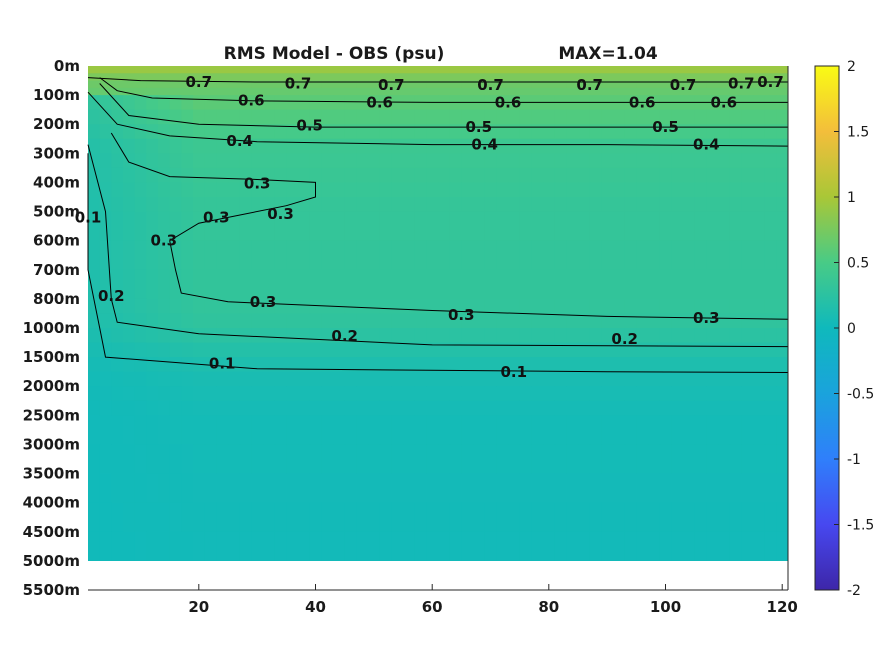  What do you see at coordinates (315, 607) in the screenshot?
I see `x-tick-label: 40` at bounding box center [315, 607].